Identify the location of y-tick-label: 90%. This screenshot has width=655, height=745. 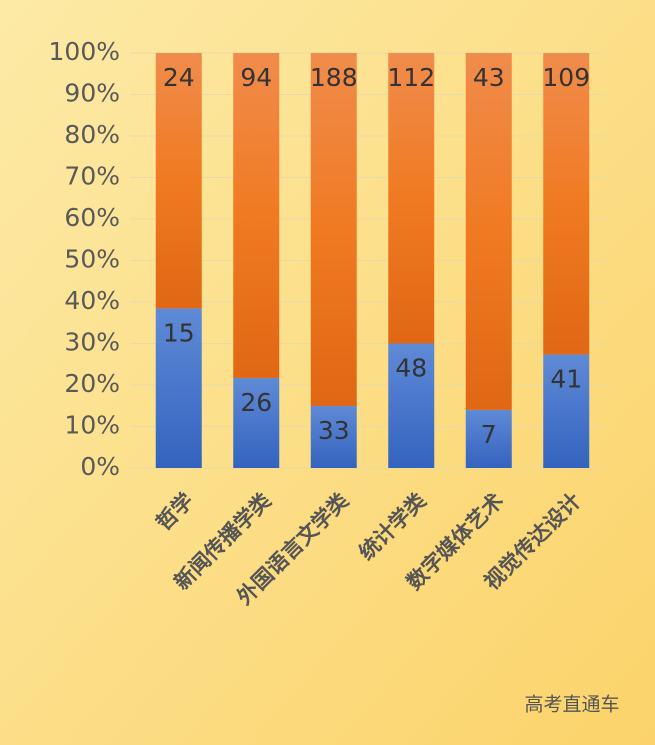
(92, 93).